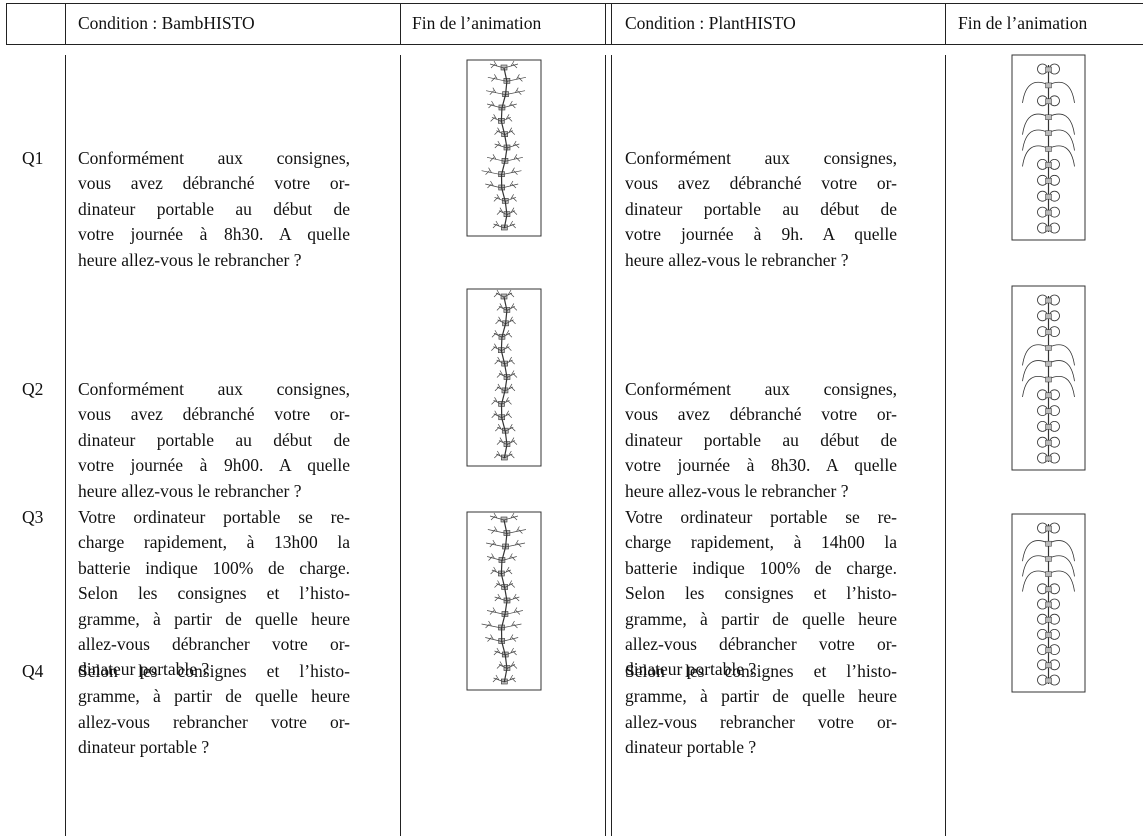 The height and width of the screenshot is (836, 1143). What do you see at coordinates (33, 158) in the screenshot?
I see `row-label: Q1` at bounding box center [33, 158].